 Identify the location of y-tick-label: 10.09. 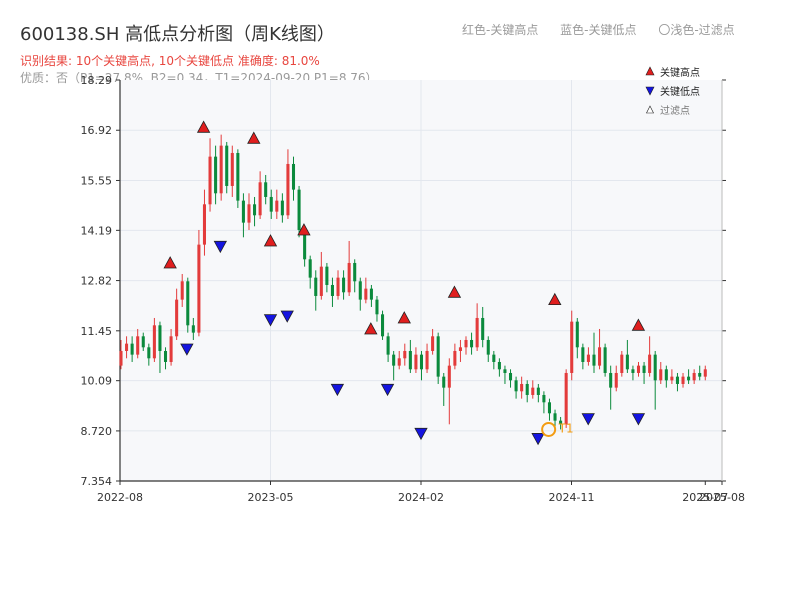
(97, 381).